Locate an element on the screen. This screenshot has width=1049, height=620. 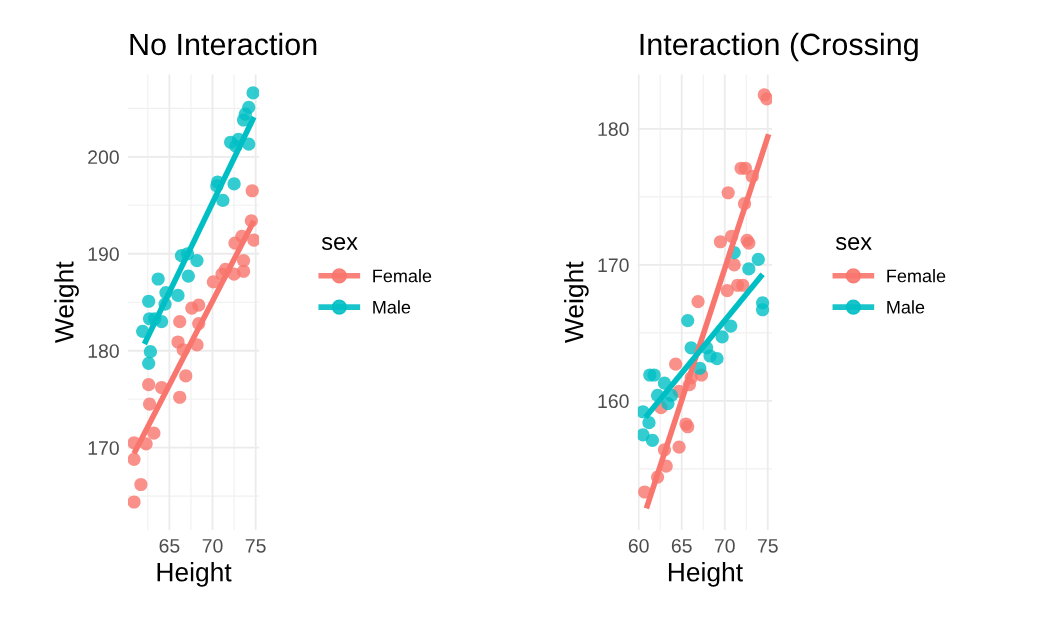
y-tick-label: 200 is located at coordinates (103, 157).